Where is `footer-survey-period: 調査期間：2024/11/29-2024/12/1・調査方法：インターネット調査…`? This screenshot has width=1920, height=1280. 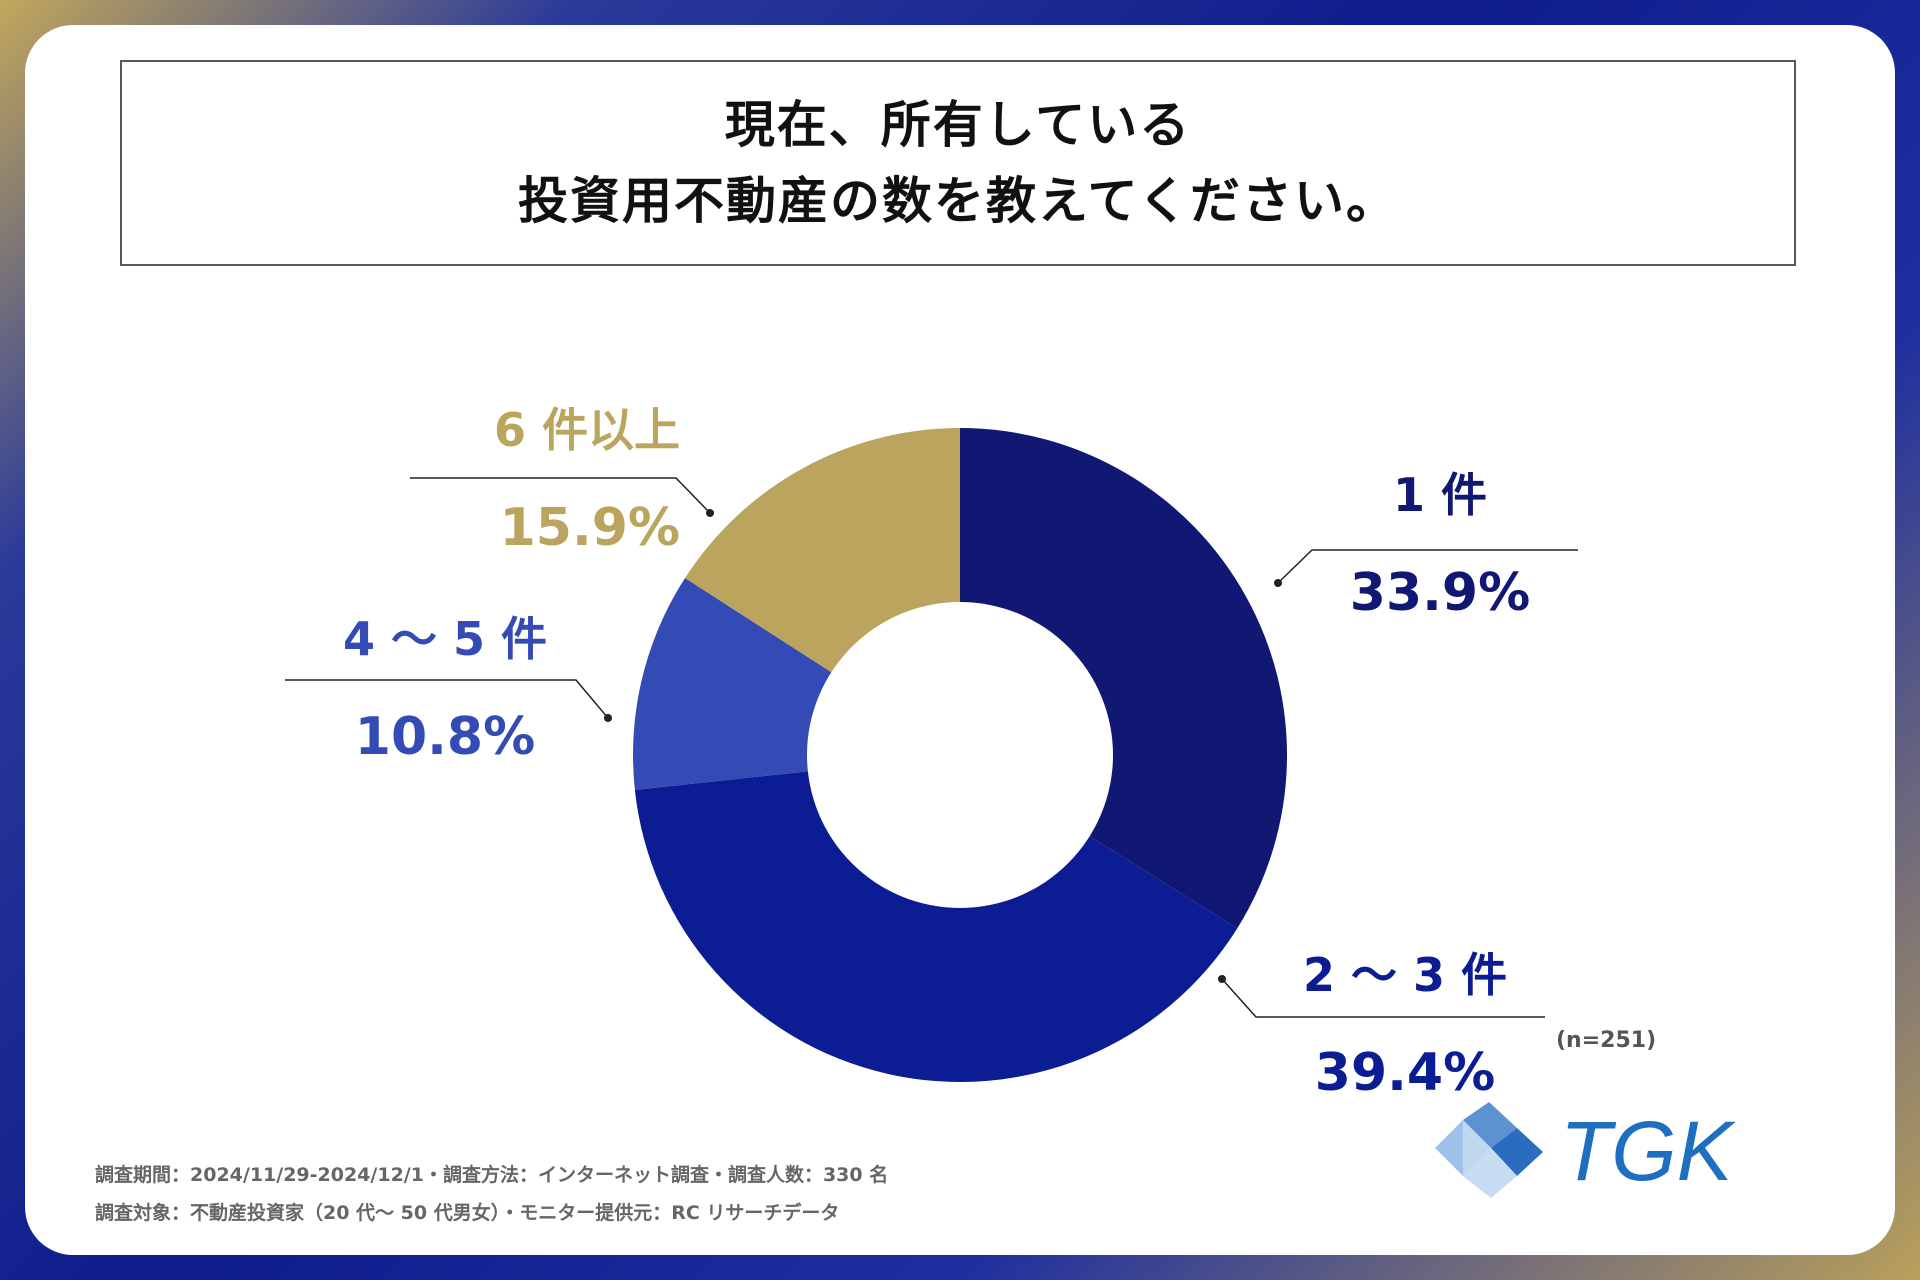
footer-survey-period: 調査期間：2024/11/29-2024/12/1・調査方法：インターネット調査… is located at coordinates (492, 1175).